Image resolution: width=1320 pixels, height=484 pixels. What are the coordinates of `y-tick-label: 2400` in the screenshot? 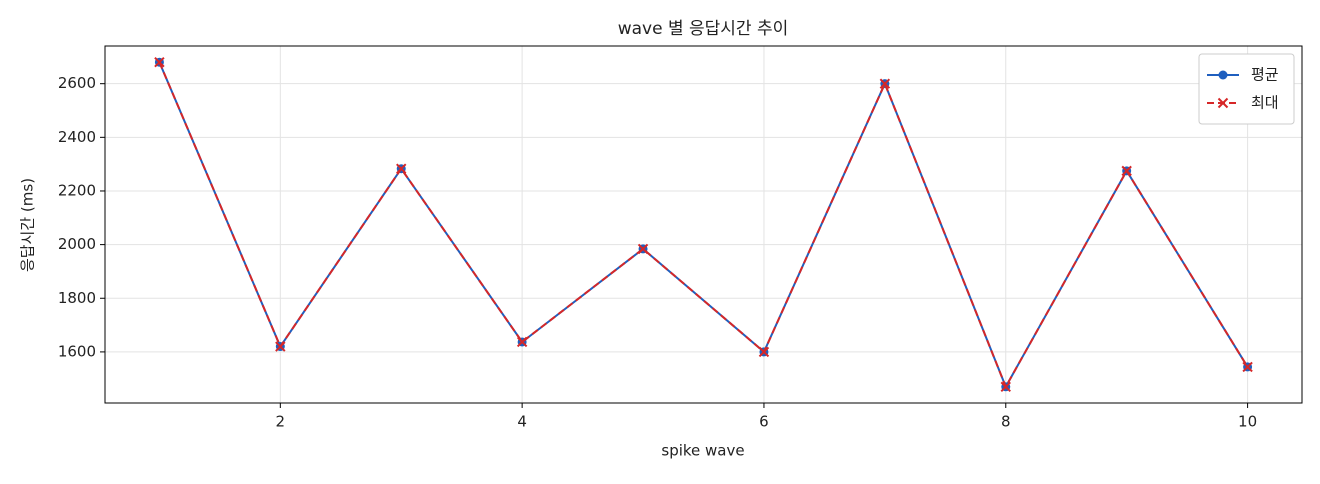 It's located at (77, 137).